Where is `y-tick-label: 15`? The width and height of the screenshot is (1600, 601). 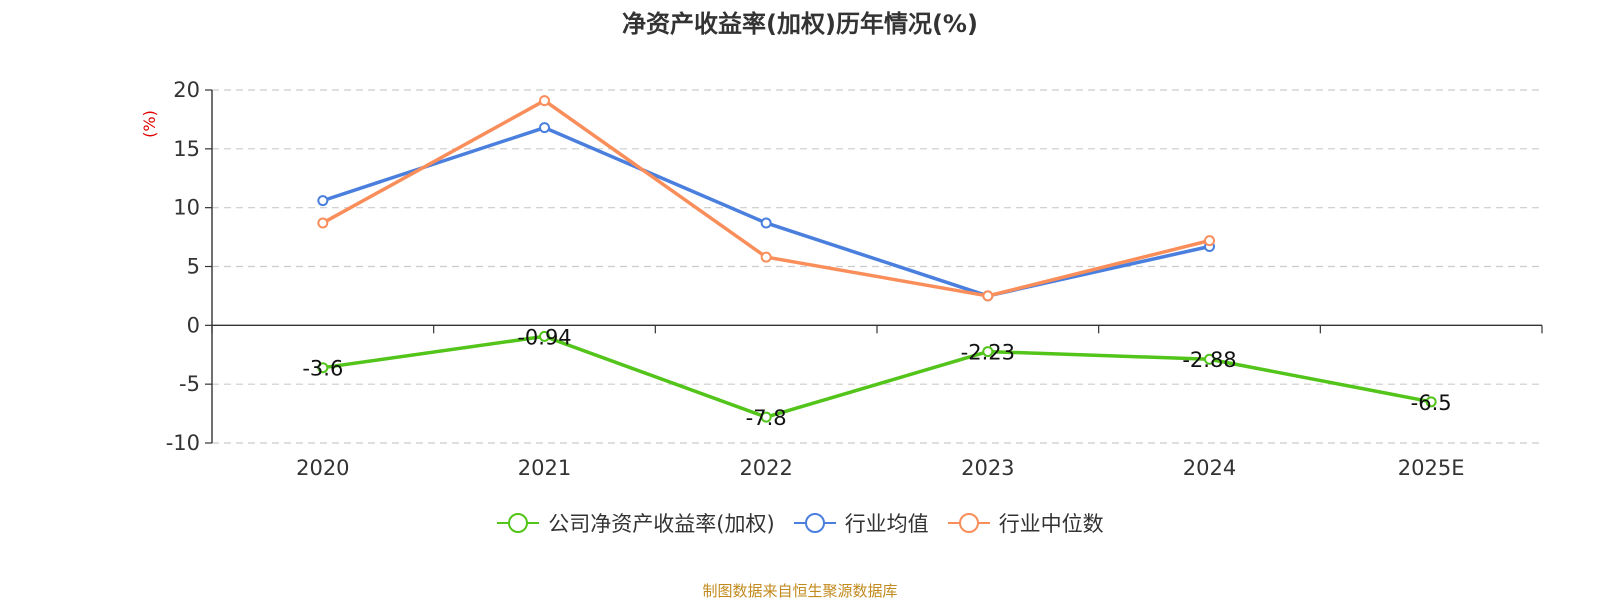
y-tick-label: 15 is located at coordinates (186, 149).